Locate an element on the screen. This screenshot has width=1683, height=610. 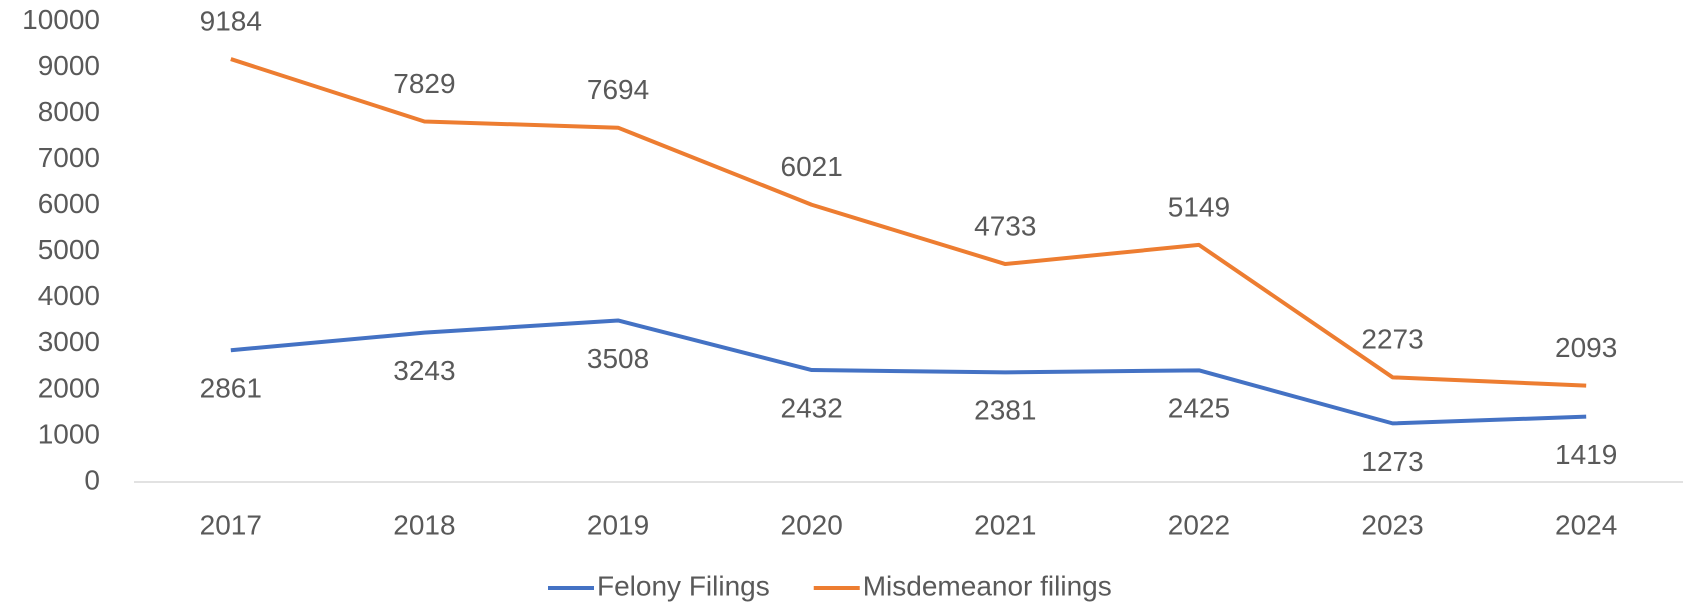
data-label: 1273 is located at coordinates (1392, 461).